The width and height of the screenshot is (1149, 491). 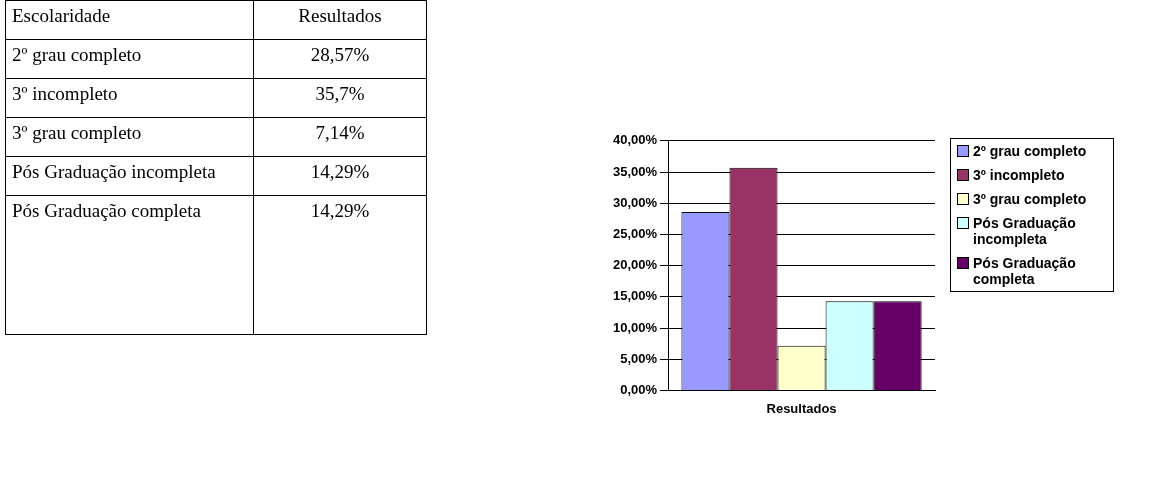 I want to click on legend-label: Pós Graduação completa, so click(x=1025, y=271).